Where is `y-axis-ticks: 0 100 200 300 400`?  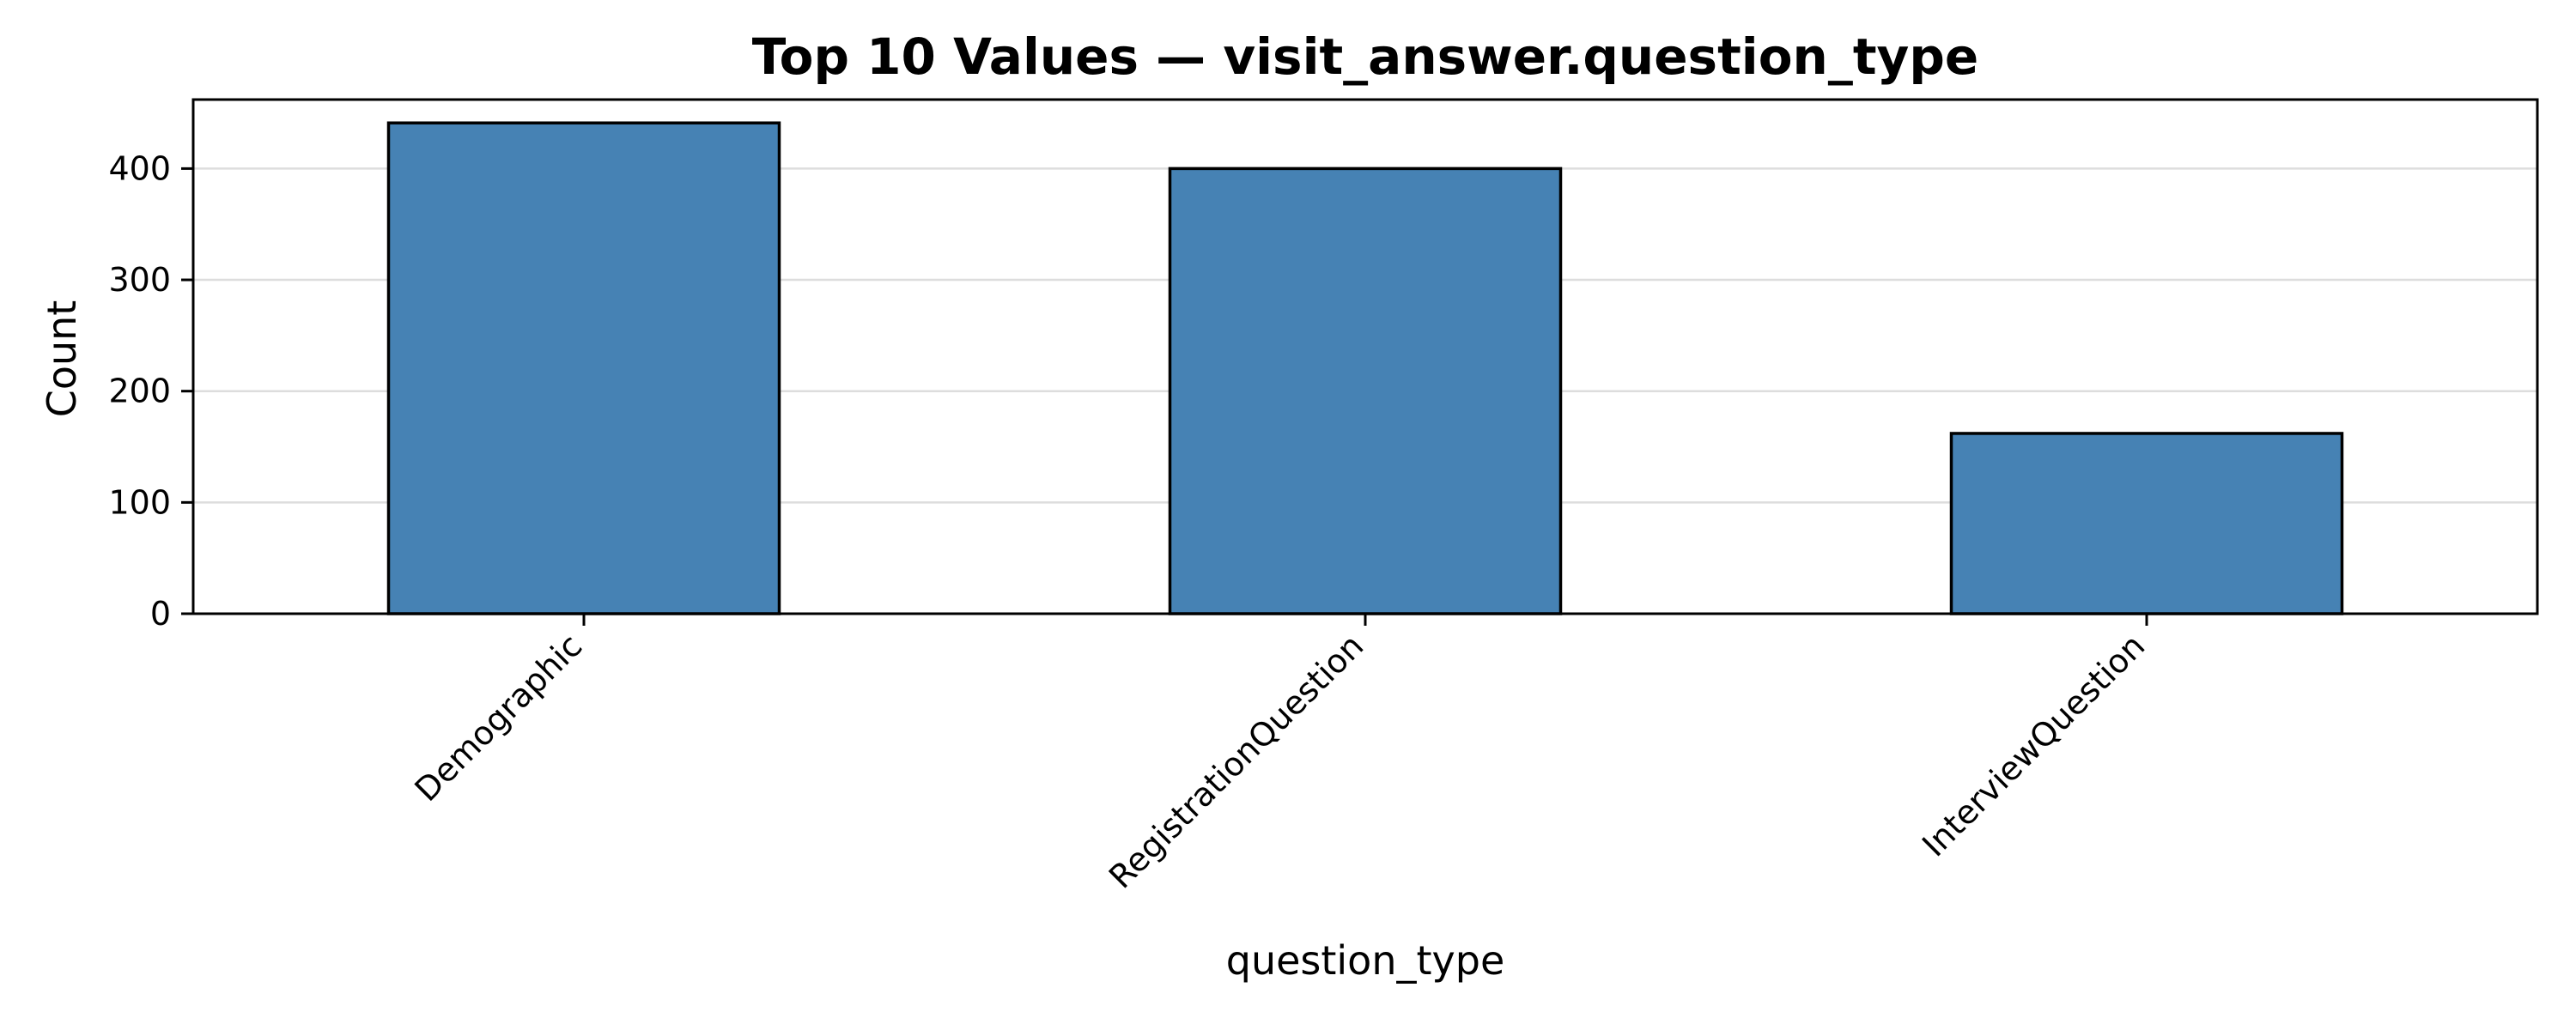
y-axis-ticks: 0 100 200 300 400 is located at coordinates (150, 391).